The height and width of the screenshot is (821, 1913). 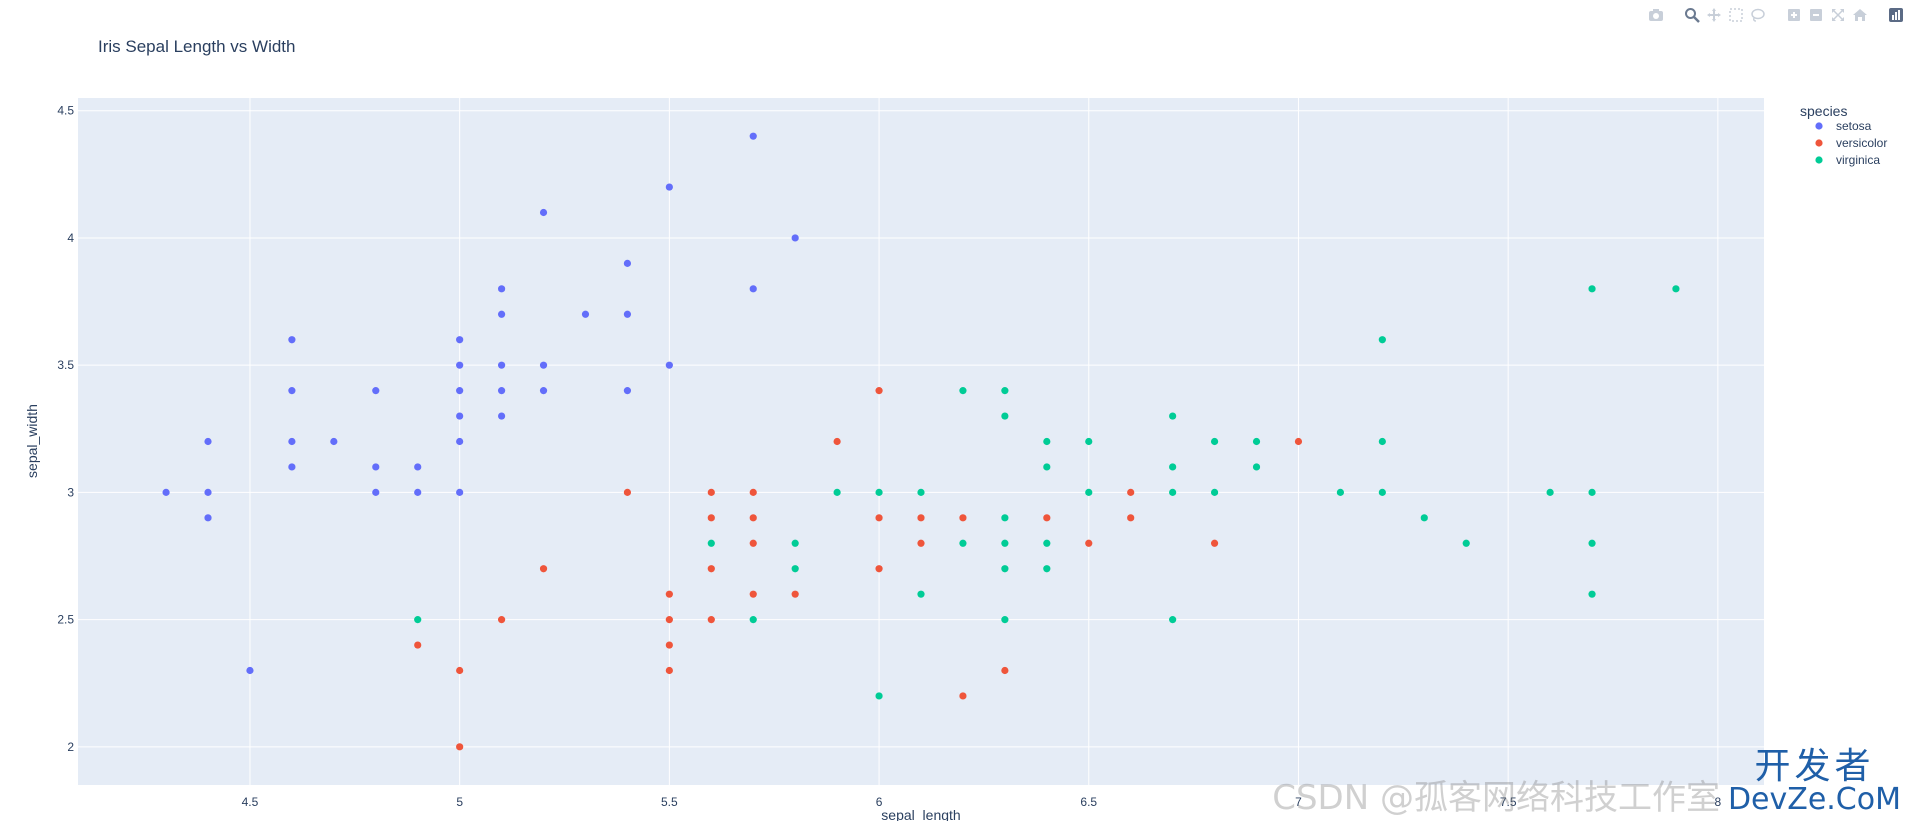 I want to click on legend-item-versicolor: versicolor, so click(x=1851, y=143).